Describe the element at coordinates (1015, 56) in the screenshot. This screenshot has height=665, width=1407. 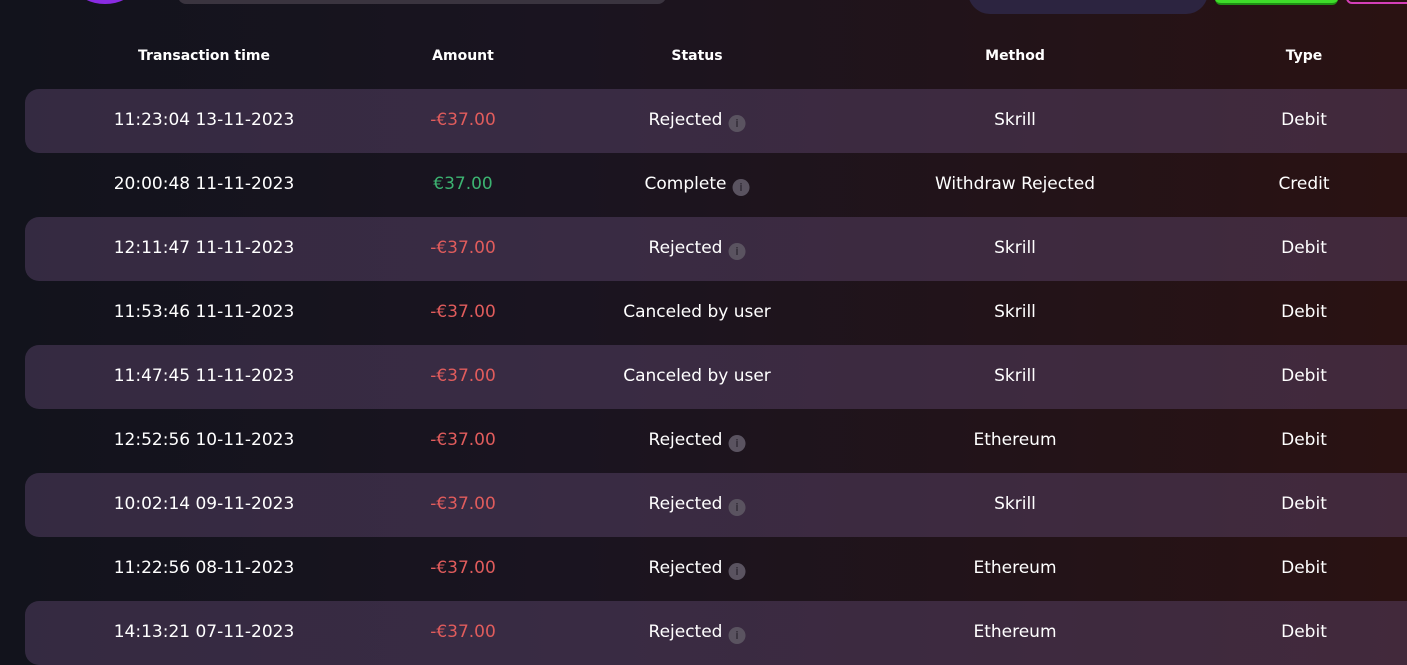
I see `column-header-method: Method` at that location.